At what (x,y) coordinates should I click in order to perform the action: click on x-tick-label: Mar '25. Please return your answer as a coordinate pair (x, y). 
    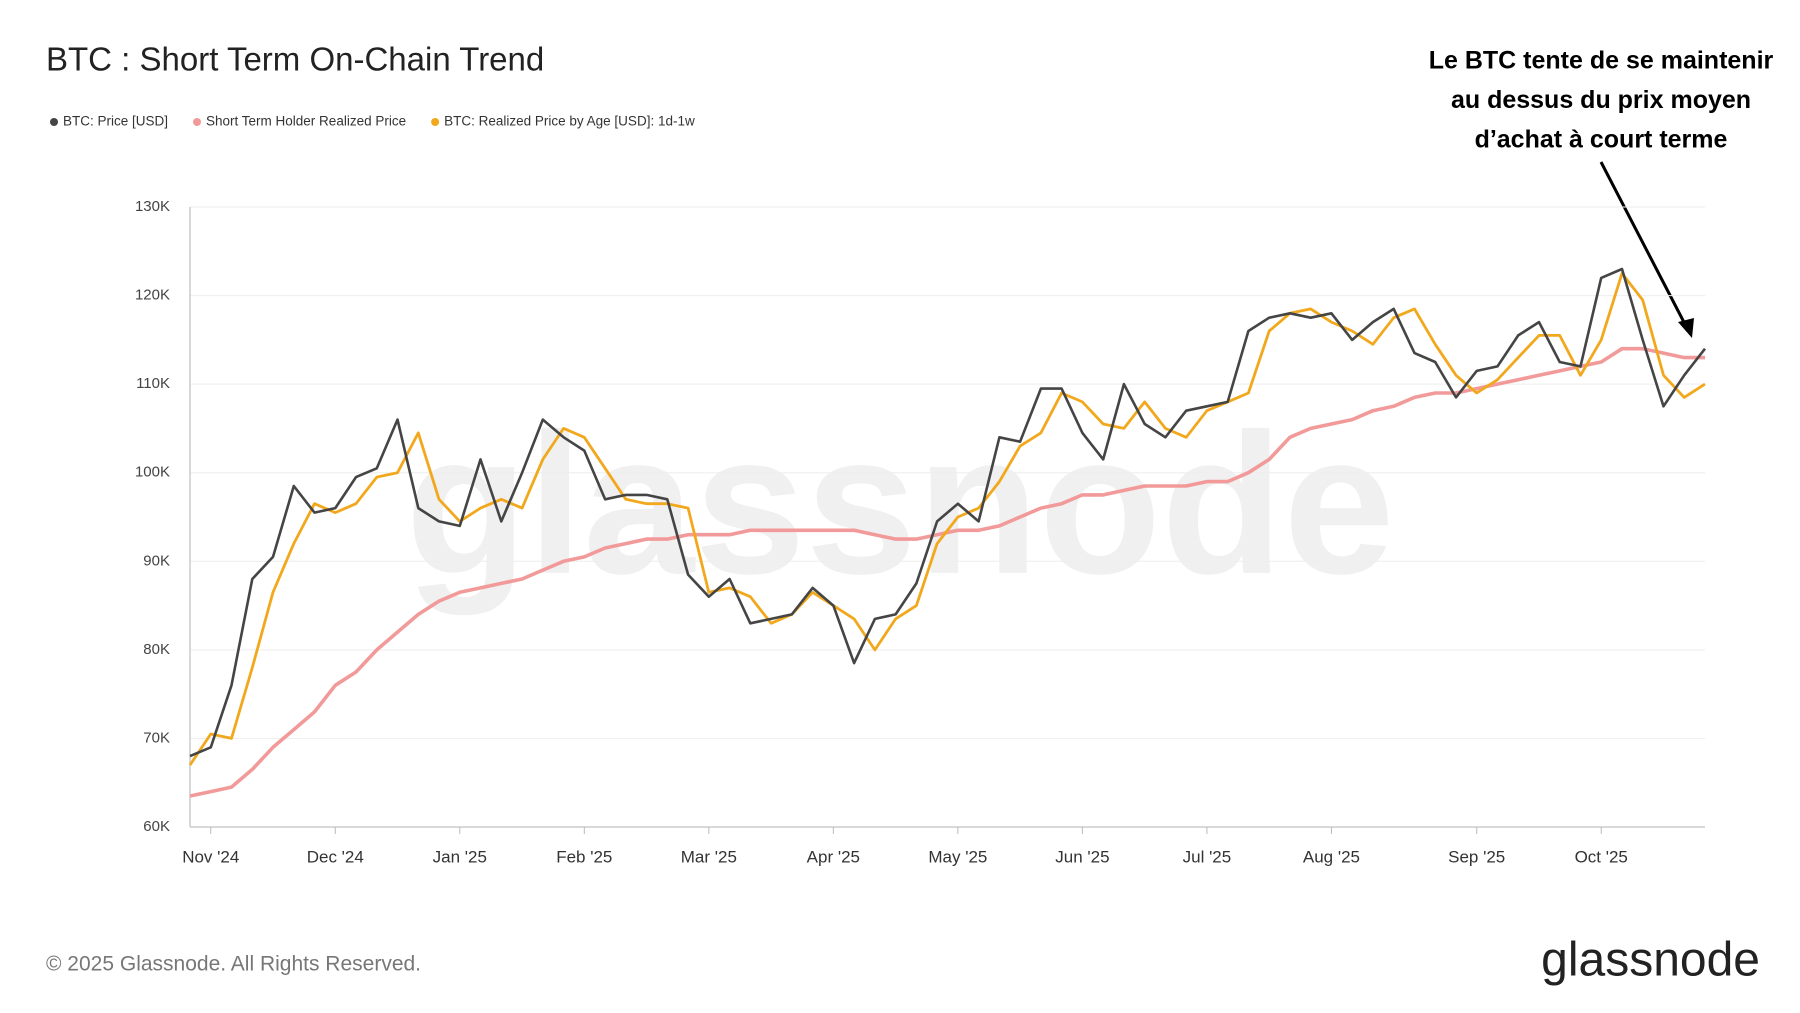
    Looking at the image, I should click on (709, 856).